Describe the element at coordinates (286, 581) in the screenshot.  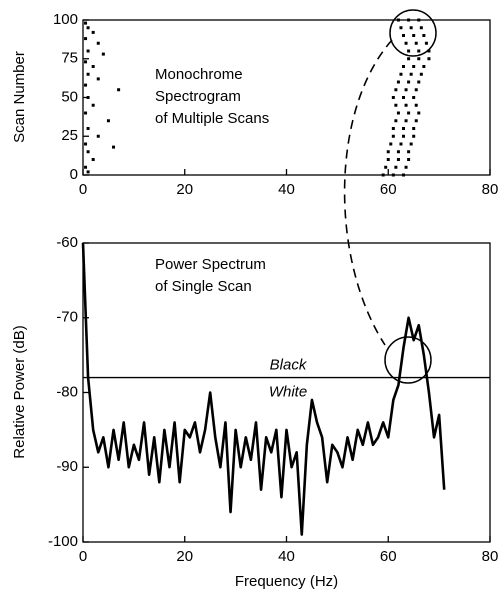
I see `x-axis-label: Frequency (Hz)` at that location.